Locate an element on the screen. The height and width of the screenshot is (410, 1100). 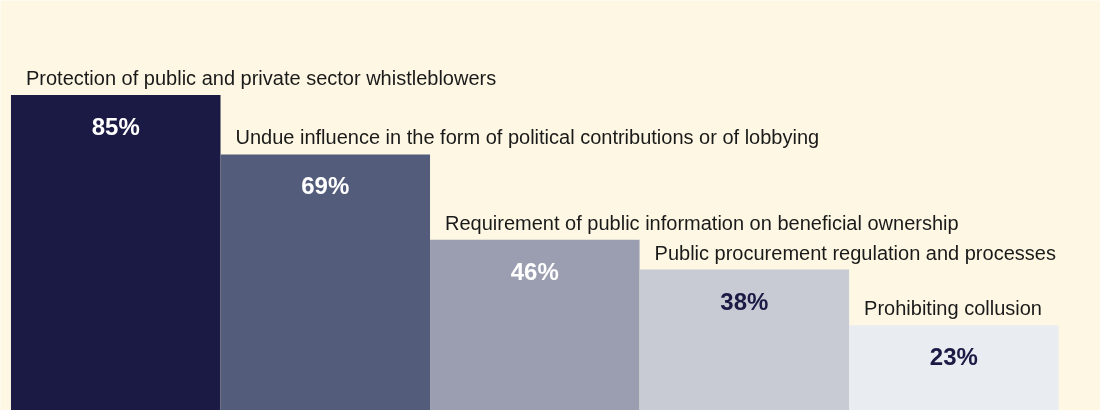
annotation: Public procurement regulation and processes is located at coordinates (855, 252).